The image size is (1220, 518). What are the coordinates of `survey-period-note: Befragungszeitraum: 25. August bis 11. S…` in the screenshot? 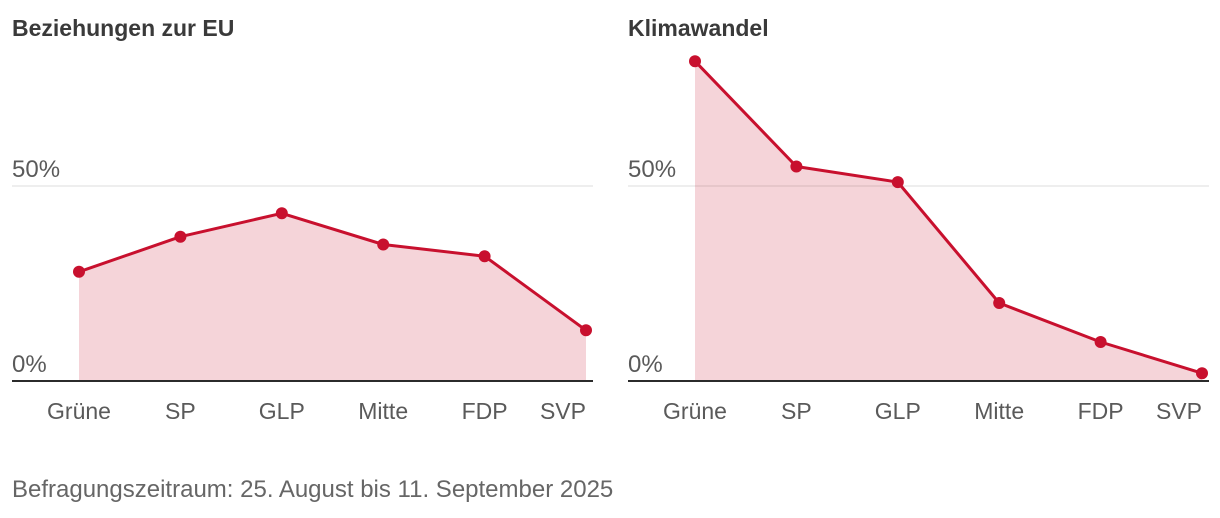 It's located at (313, 489).